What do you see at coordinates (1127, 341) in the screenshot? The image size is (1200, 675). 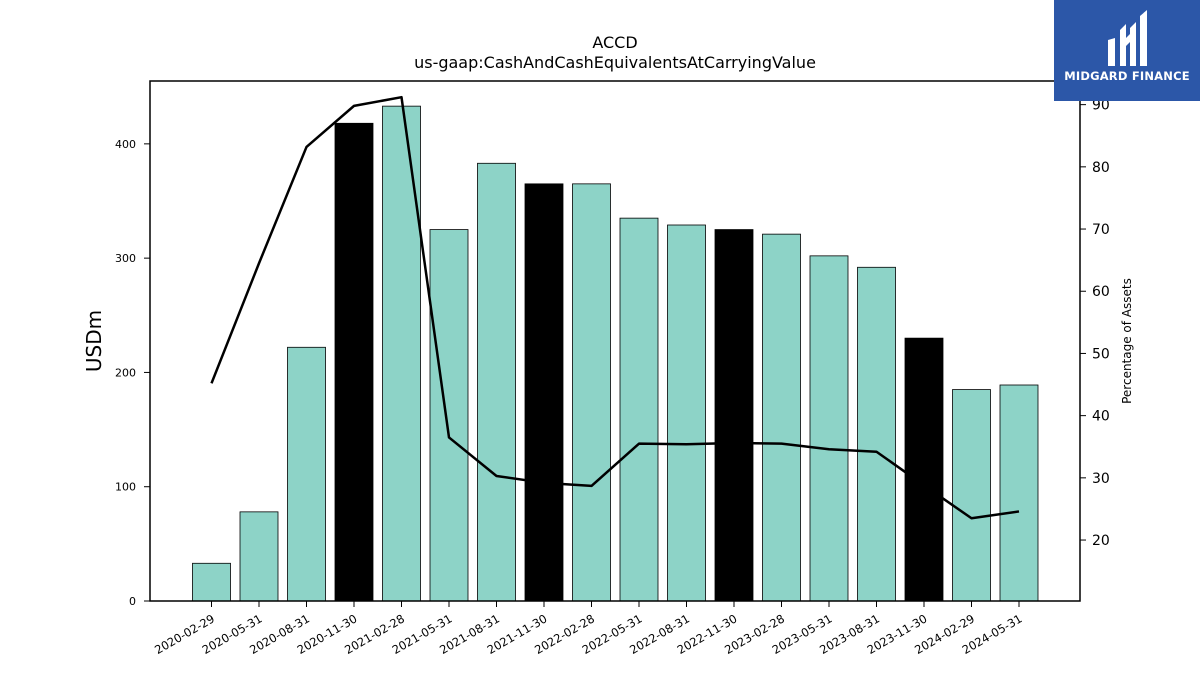 I see `y2-axis-label: Percentage of Assets` at bounding box center [1127, 341].